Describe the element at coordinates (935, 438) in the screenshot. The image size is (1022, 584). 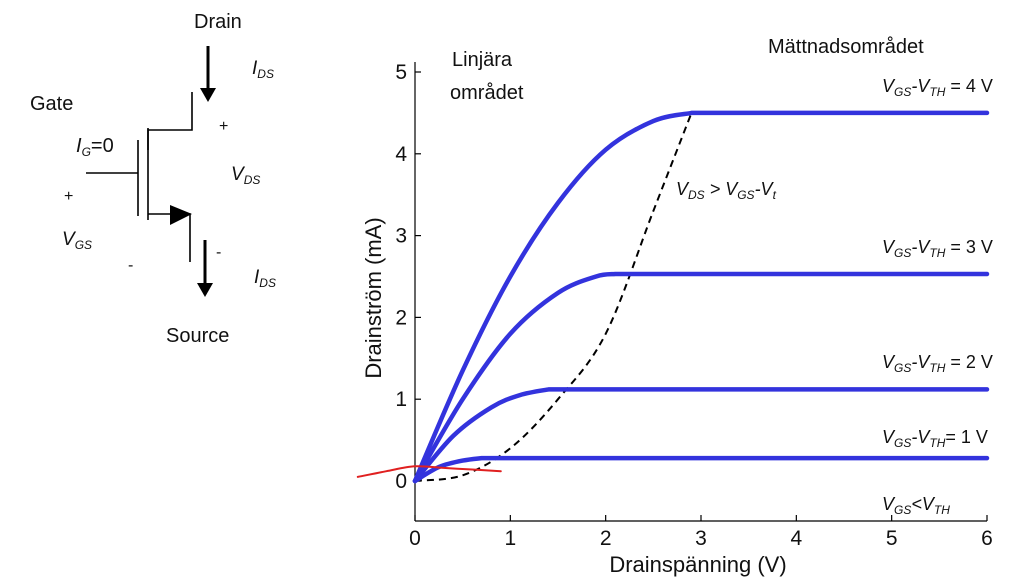
I see `curve-label-1v: VGS-VTH= 1 V` at that location.